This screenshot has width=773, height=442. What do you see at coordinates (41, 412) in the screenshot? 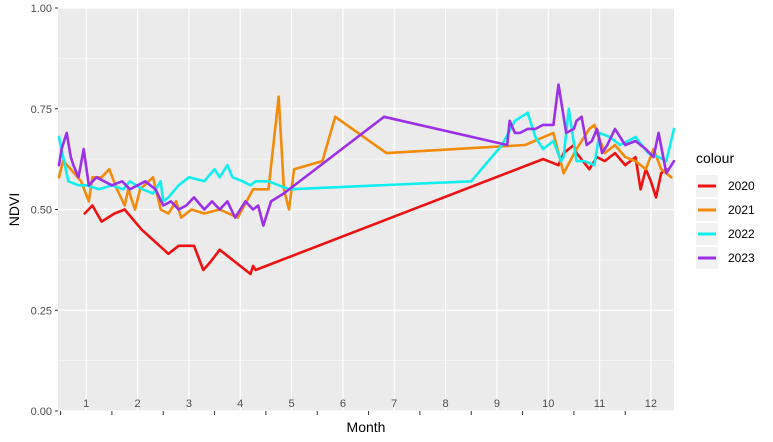
I see `y-tick-label: 0.00` at bounding box center [41, 412].